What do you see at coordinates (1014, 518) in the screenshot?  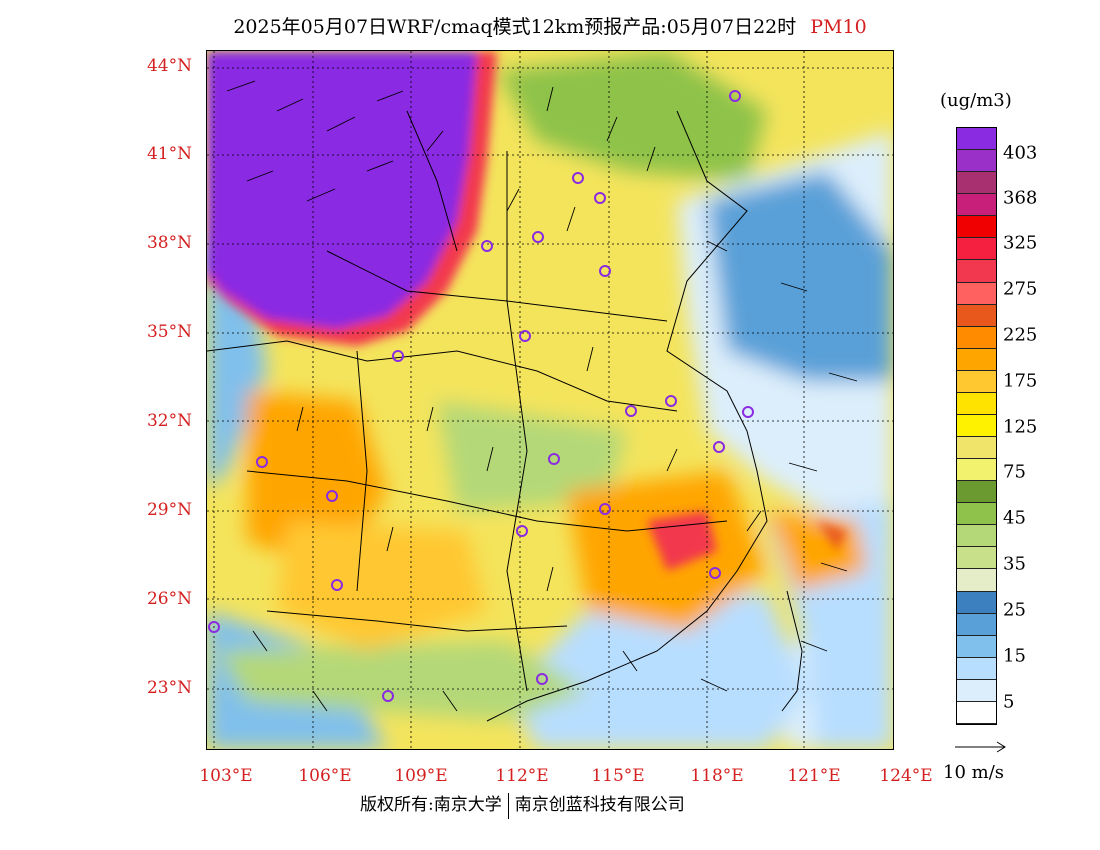 I see `colorbar-label-45: 45` at bounding box center [1014, 518].